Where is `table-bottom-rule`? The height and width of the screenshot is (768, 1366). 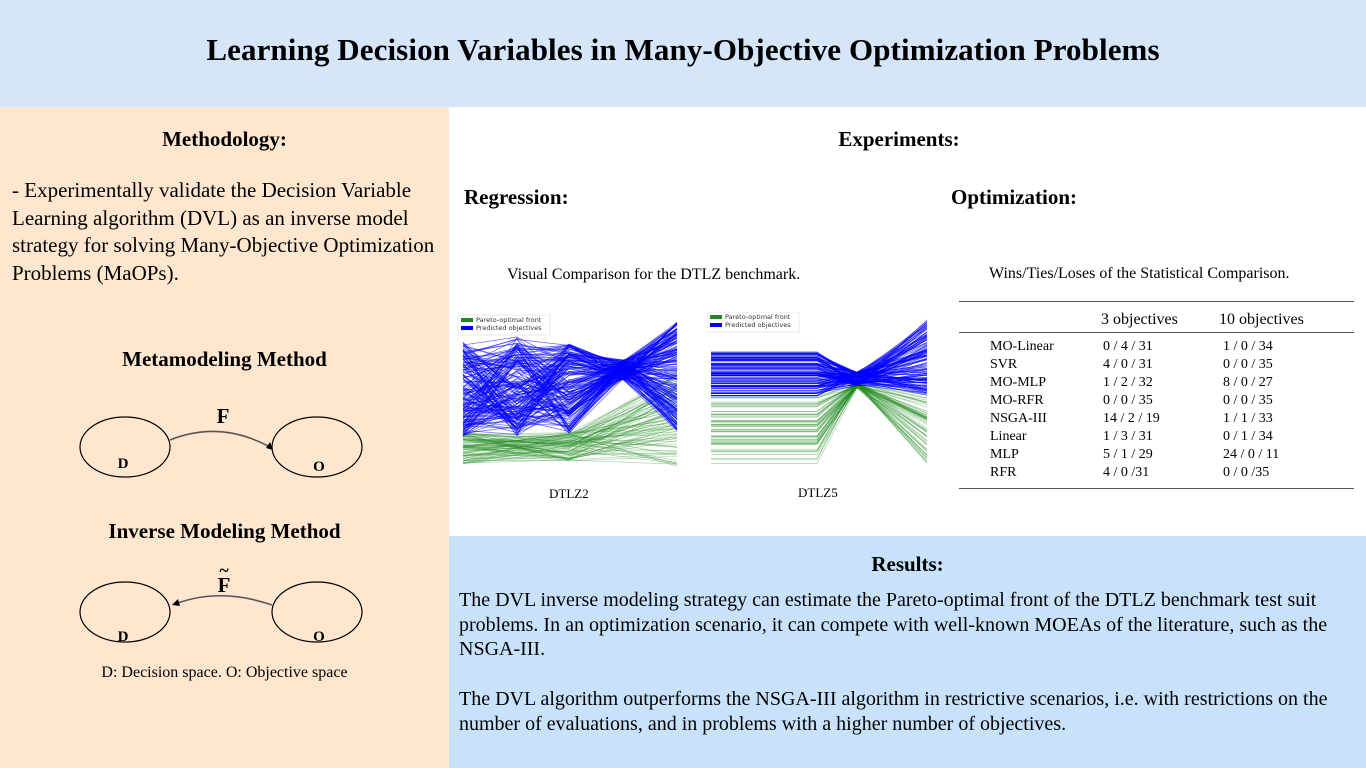 table-bottom-rule is located at coordinates (1156, 488).